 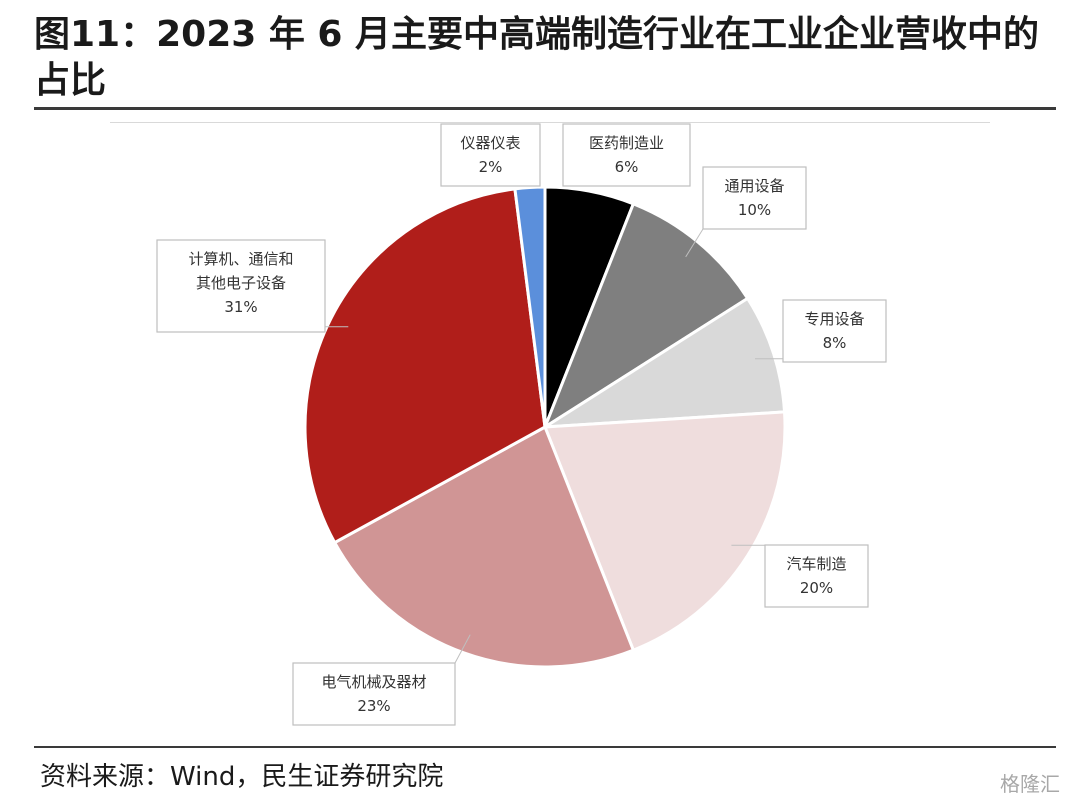 I want to click on title-rule, so click(x=545, y=108).